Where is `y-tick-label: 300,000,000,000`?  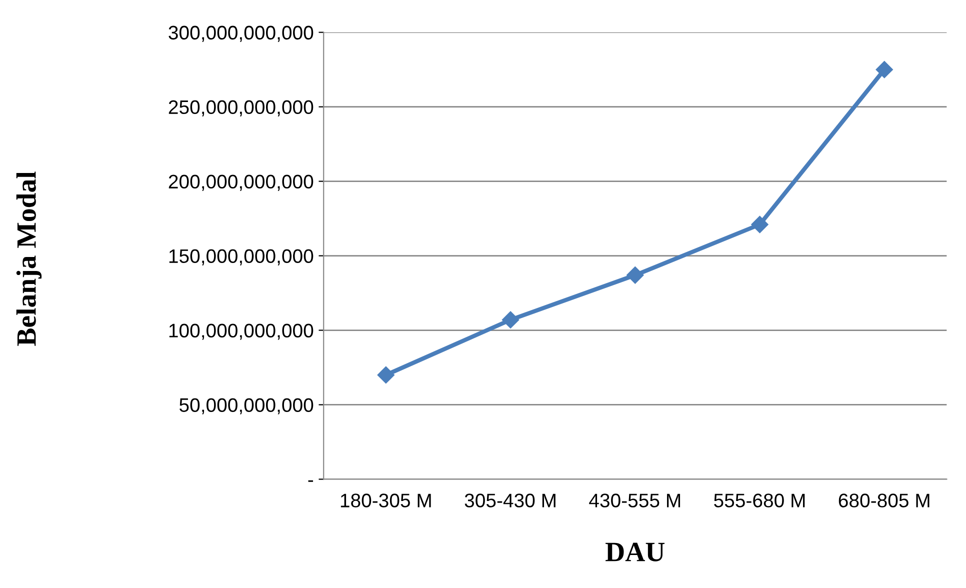 y-tick-label: 300,000,000,000 is located at coordinates (241, 34).